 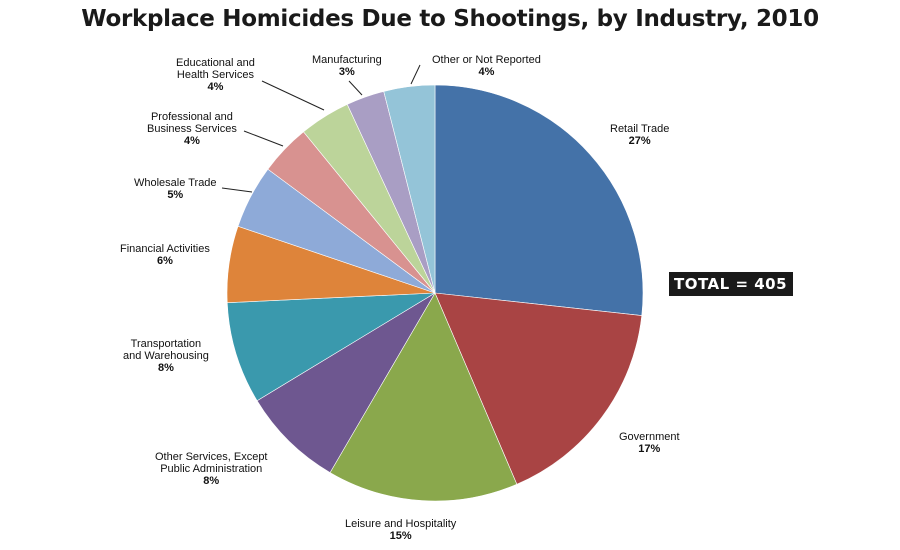 I want to click on slice-name: Other Services, Except, so click(x=211, y=457).